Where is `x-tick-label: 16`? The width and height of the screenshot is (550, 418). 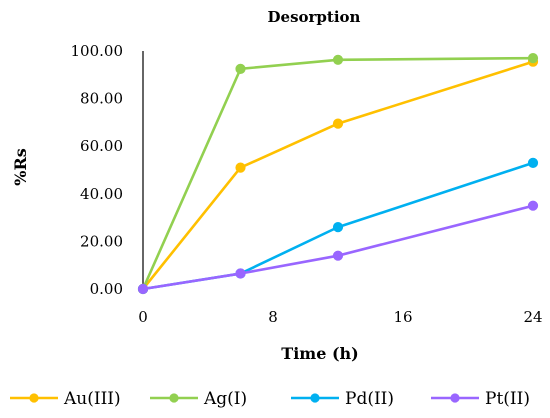
x-tick-label: 16 is located at coordinates (402, 317).